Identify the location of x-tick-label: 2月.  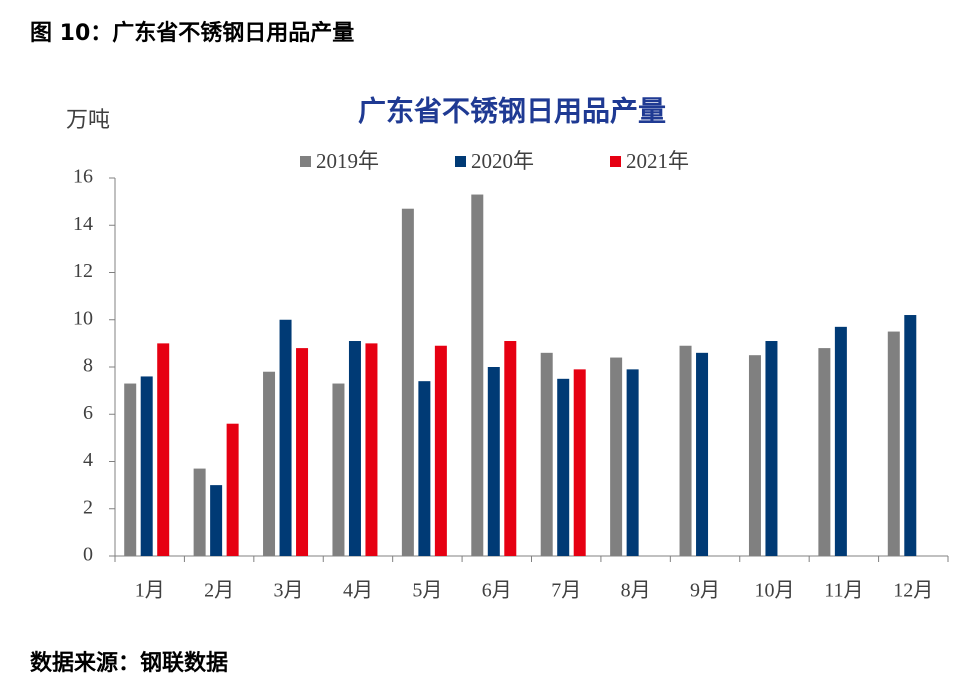
(219, 591).